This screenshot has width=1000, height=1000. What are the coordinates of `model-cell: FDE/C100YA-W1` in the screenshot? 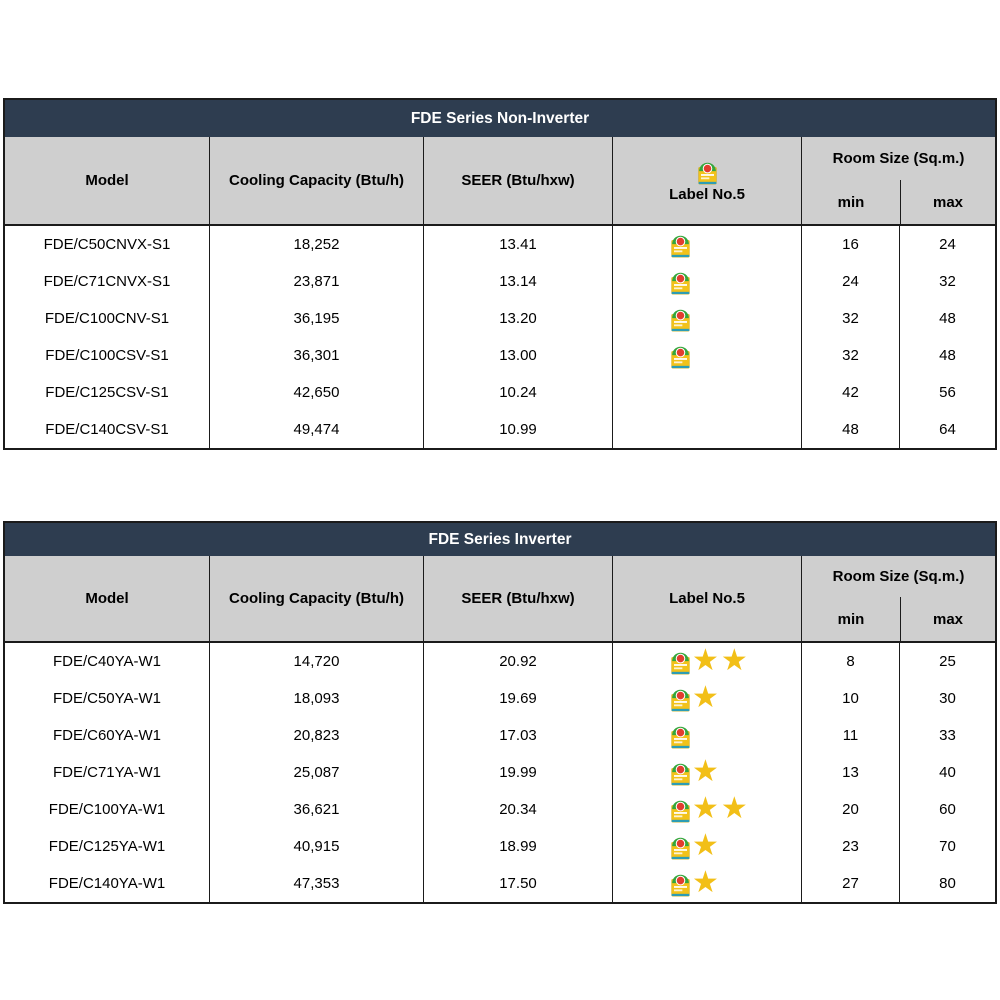 It's located at (107, 809).